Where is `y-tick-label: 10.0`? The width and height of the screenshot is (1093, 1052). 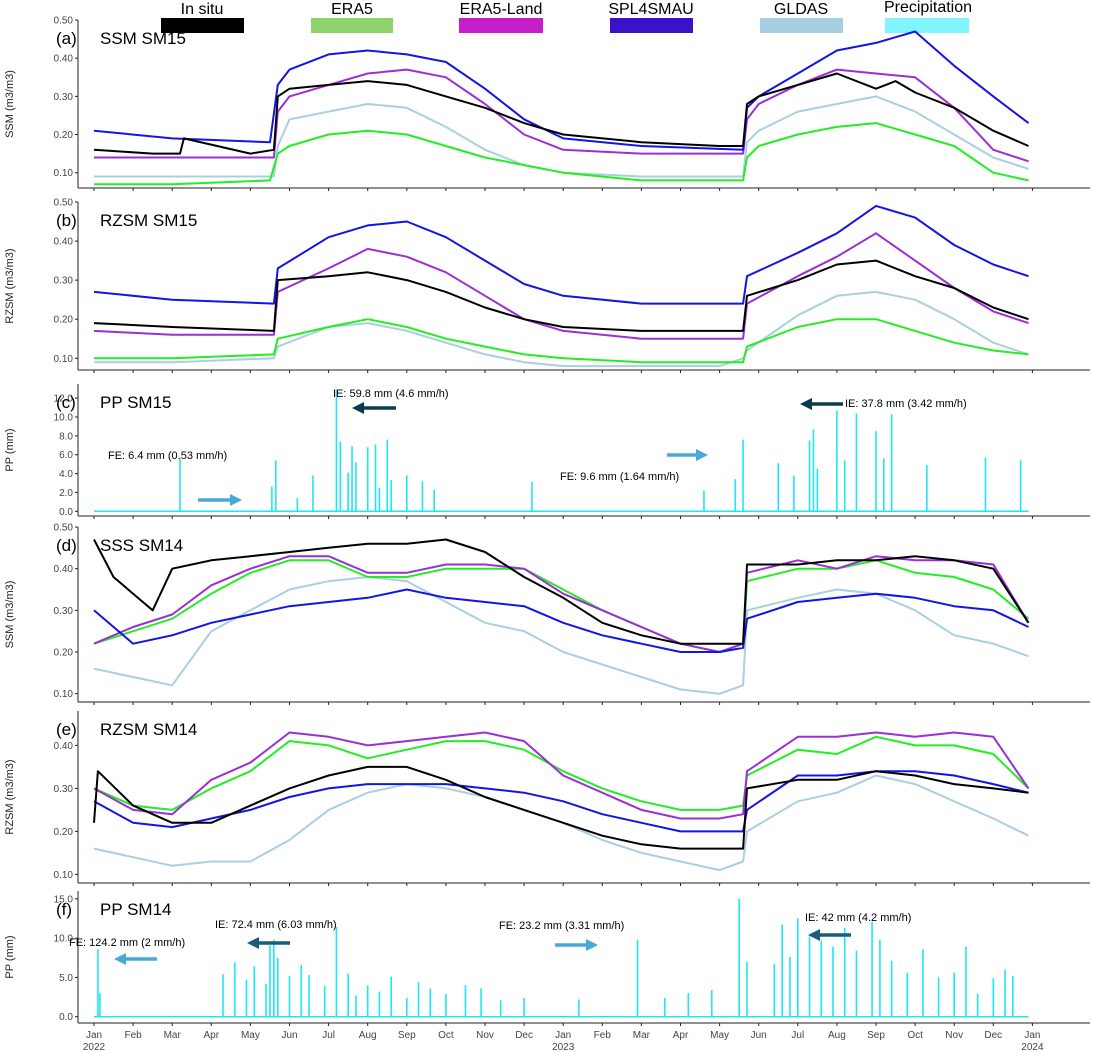 y-tick-label: 10.0 is located at coordinates (64, 418).